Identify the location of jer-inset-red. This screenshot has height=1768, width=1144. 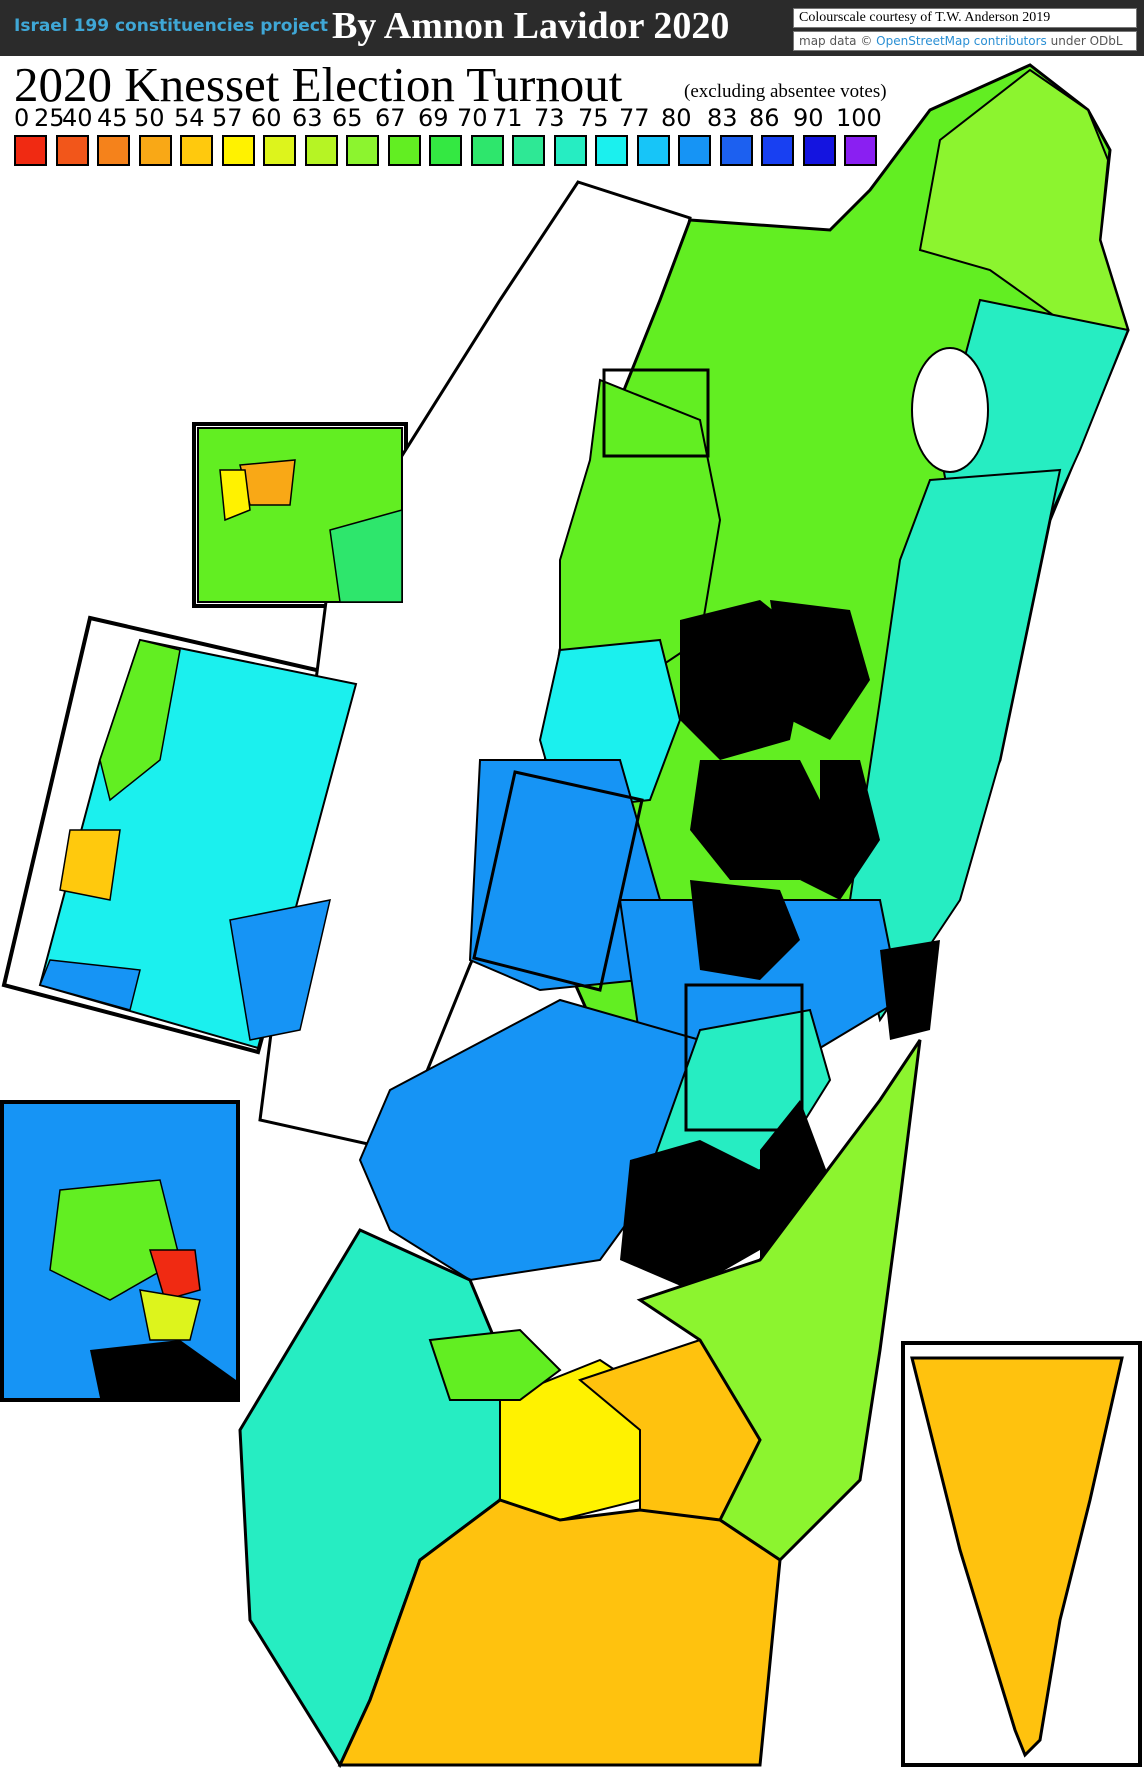
(174, 1275).